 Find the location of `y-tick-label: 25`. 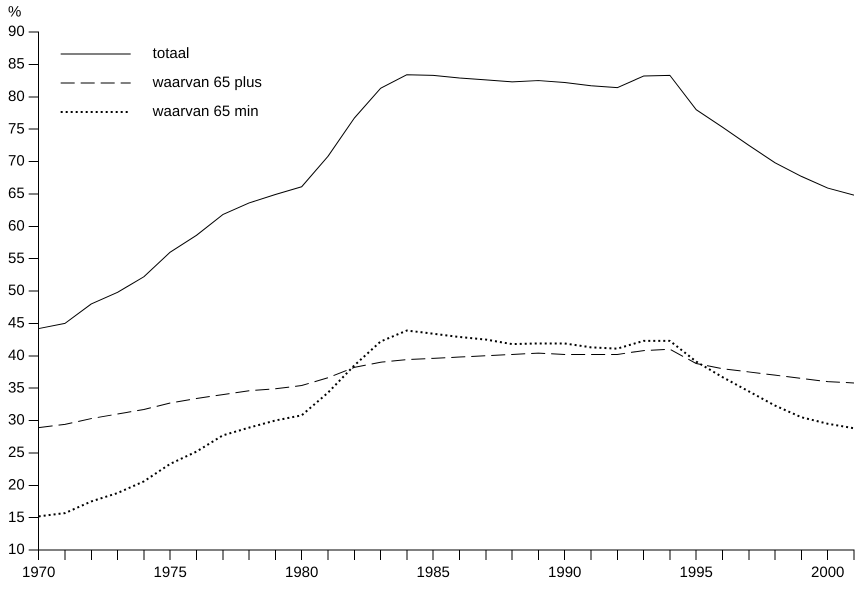

y-tick-label: 25 is located at coordinates (16, 453).